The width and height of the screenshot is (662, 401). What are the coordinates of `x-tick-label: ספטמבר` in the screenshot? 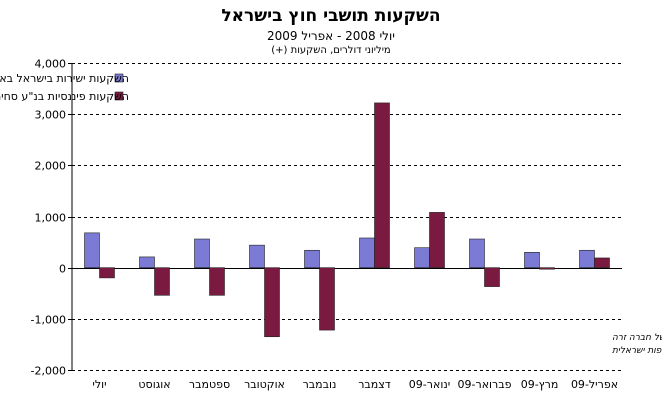 It's located at (209, 384).